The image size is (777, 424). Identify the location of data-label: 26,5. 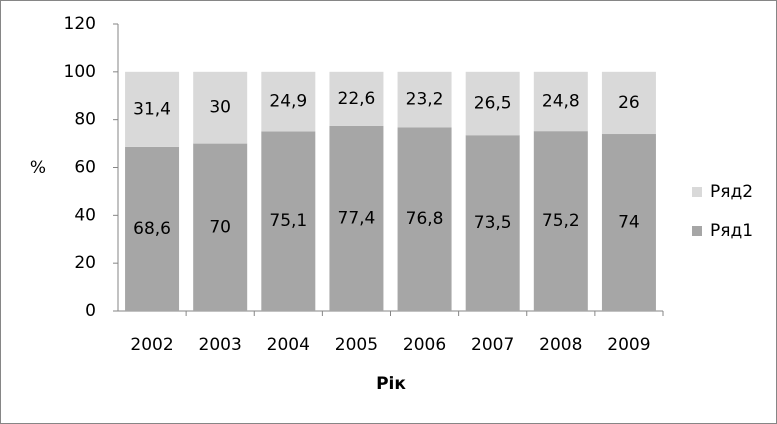
(493, 104).